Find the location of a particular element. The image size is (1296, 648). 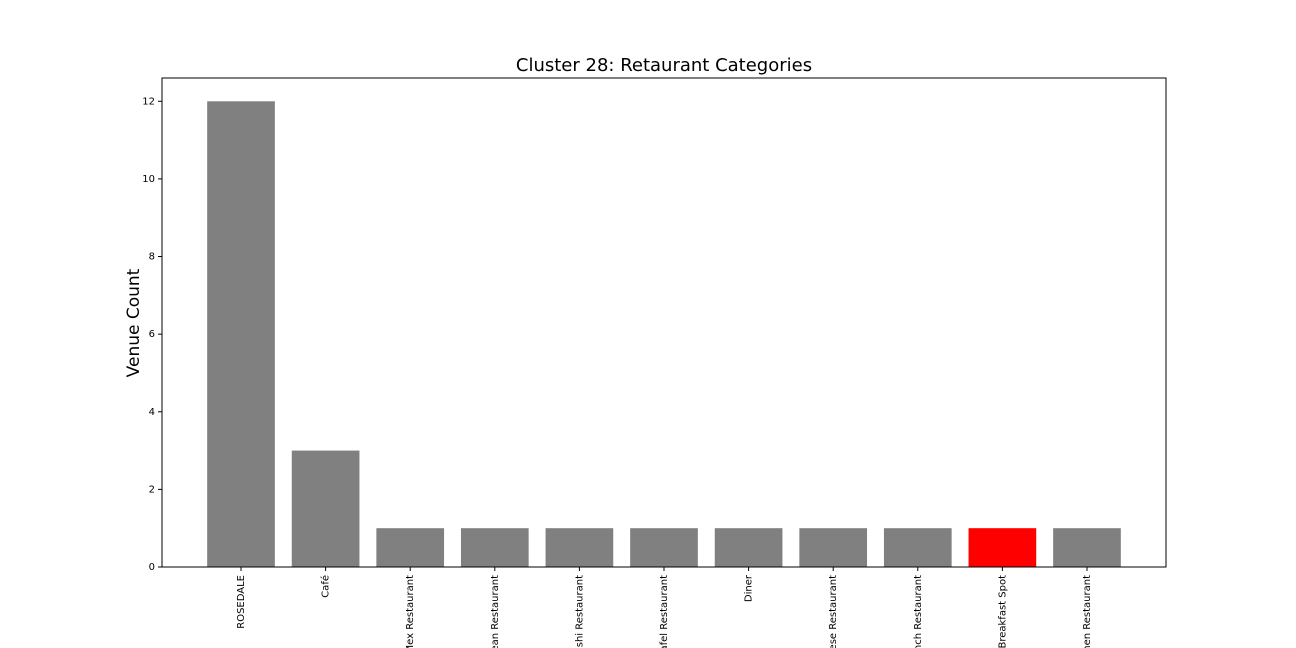

x-tick-label: nen Restaurant is located at coordinates (1087, 611).